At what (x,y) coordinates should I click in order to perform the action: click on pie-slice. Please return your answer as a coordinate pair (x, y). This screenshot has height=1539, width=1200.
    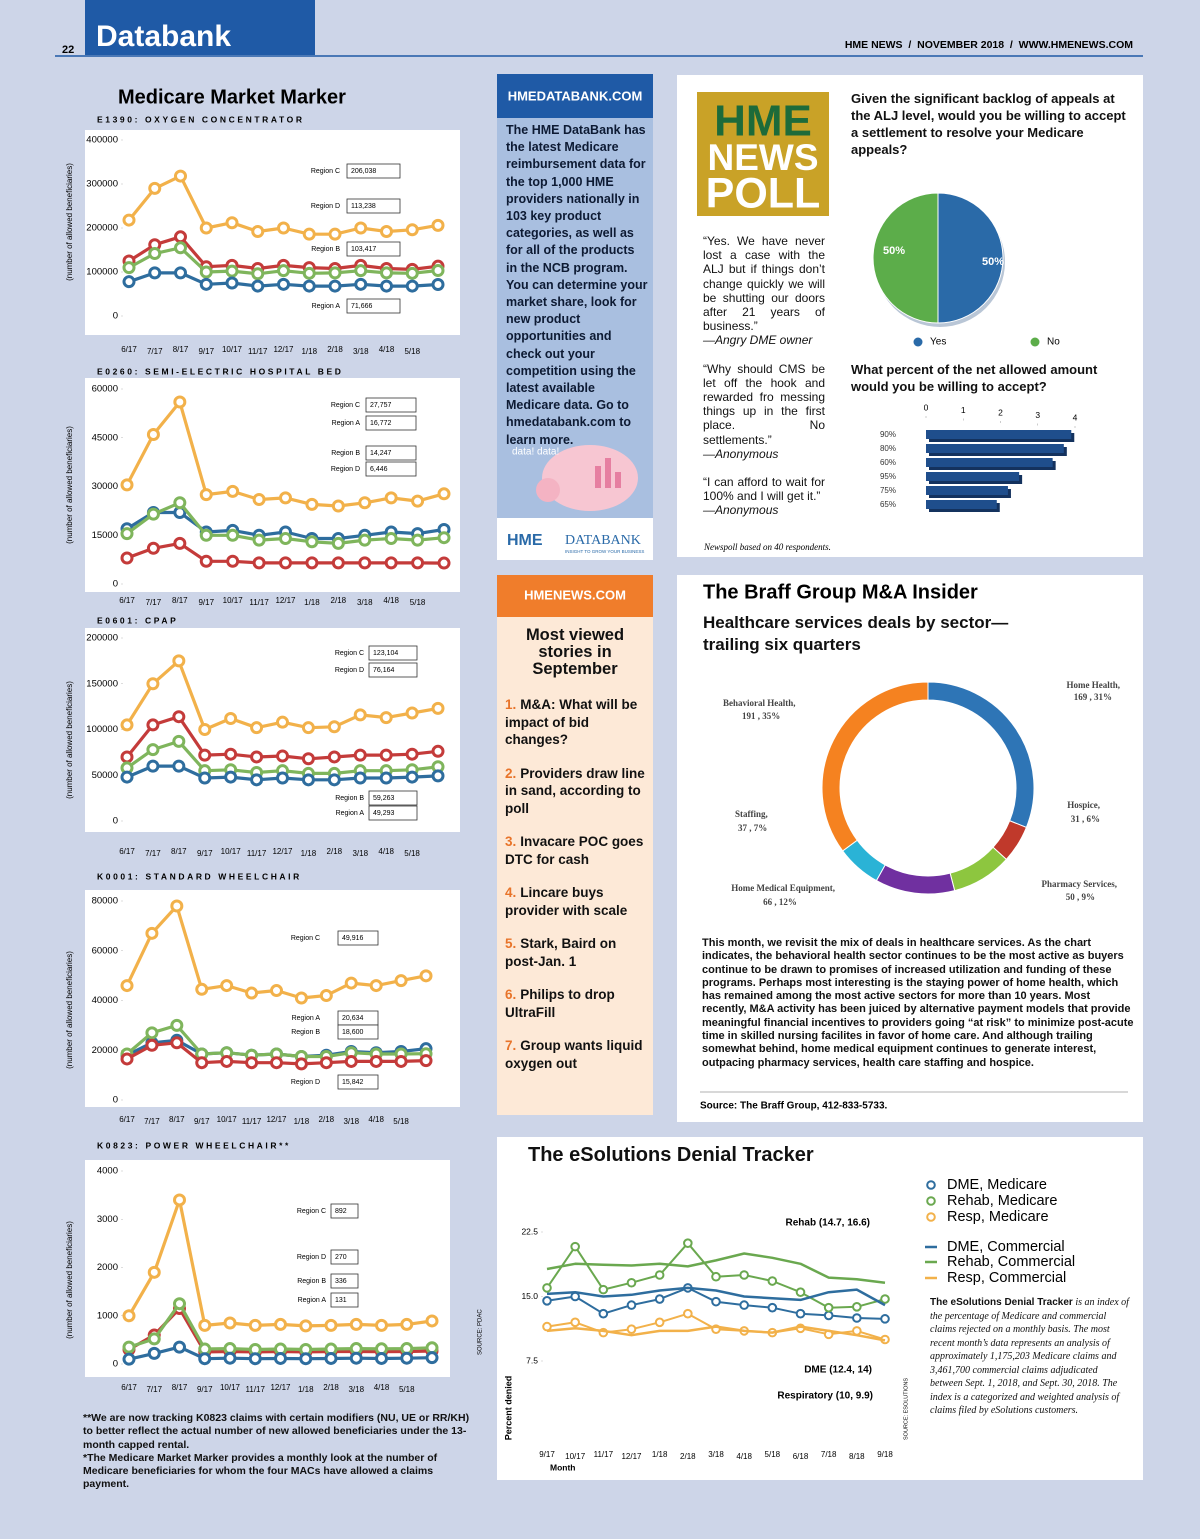
    Looking at the image, I should click on (970, 258).